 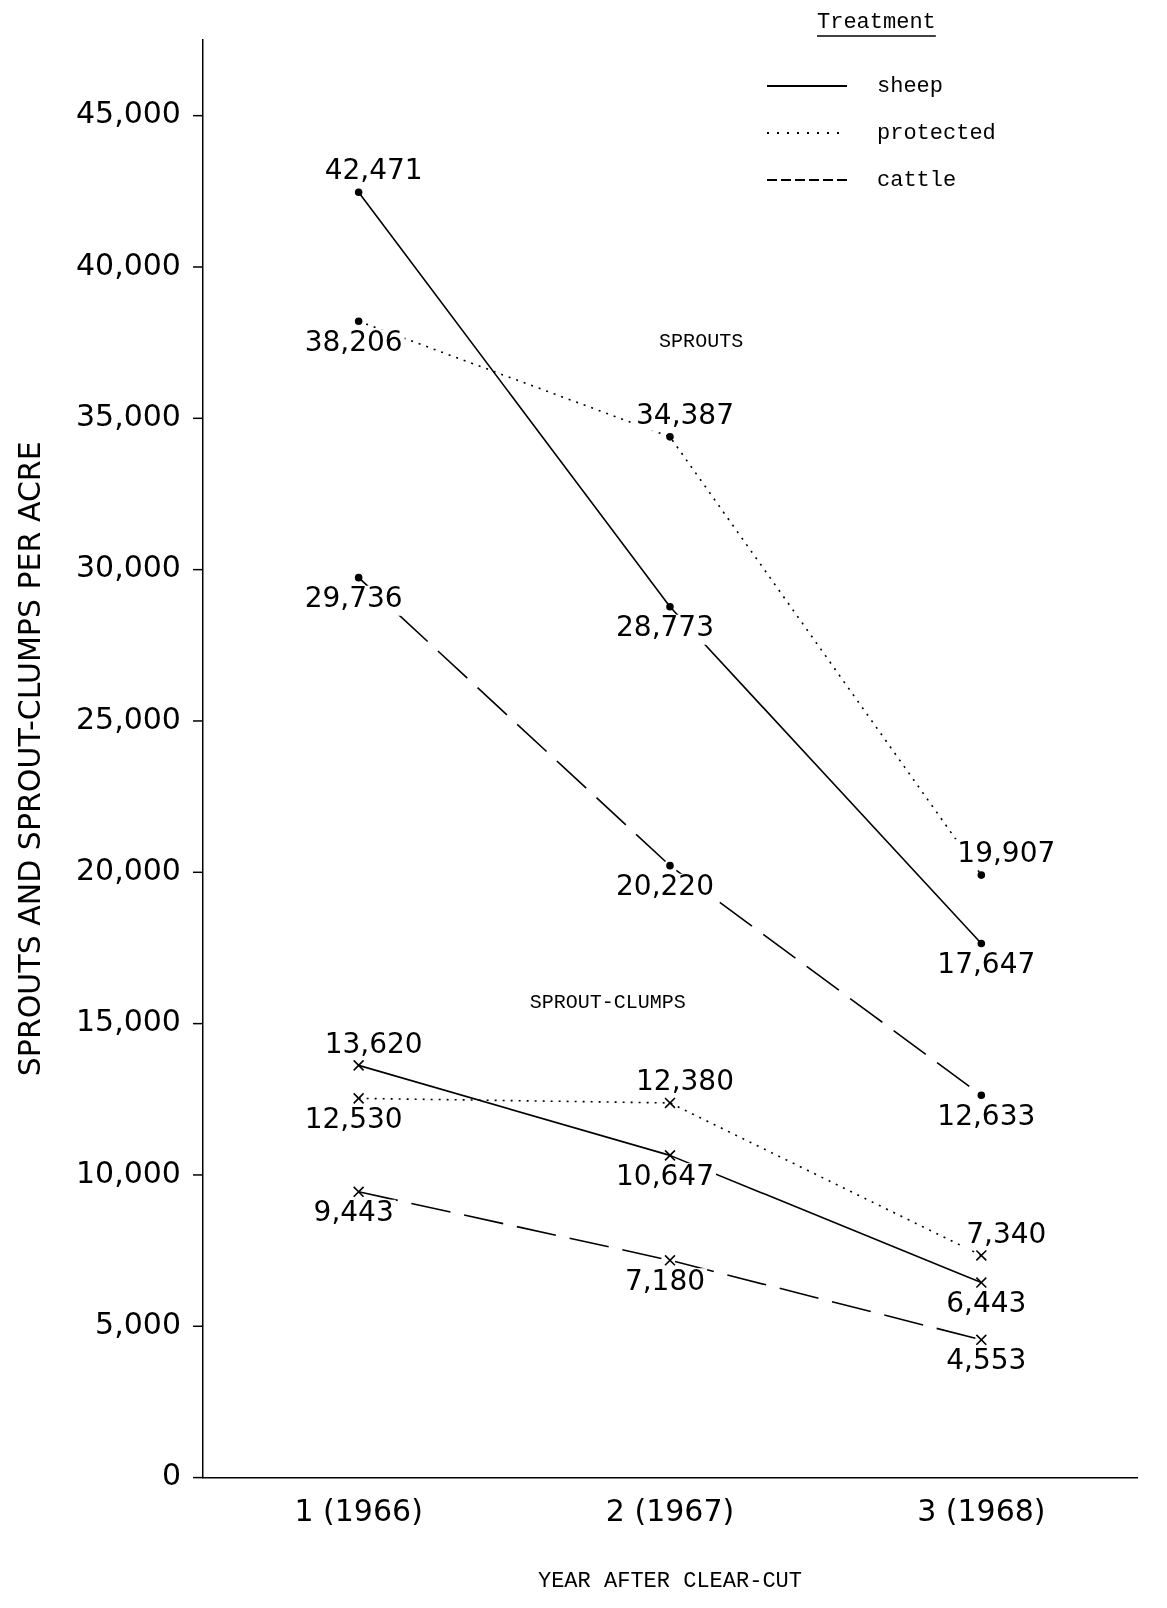 I want to click on y-tick-label: 40,000, so click(x=128, y=264).